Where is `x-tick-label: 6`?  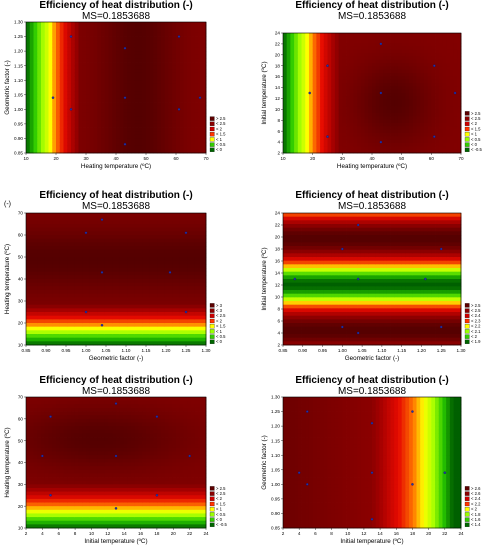
x-tick-label: 6 is located at coordinates (58, 533).